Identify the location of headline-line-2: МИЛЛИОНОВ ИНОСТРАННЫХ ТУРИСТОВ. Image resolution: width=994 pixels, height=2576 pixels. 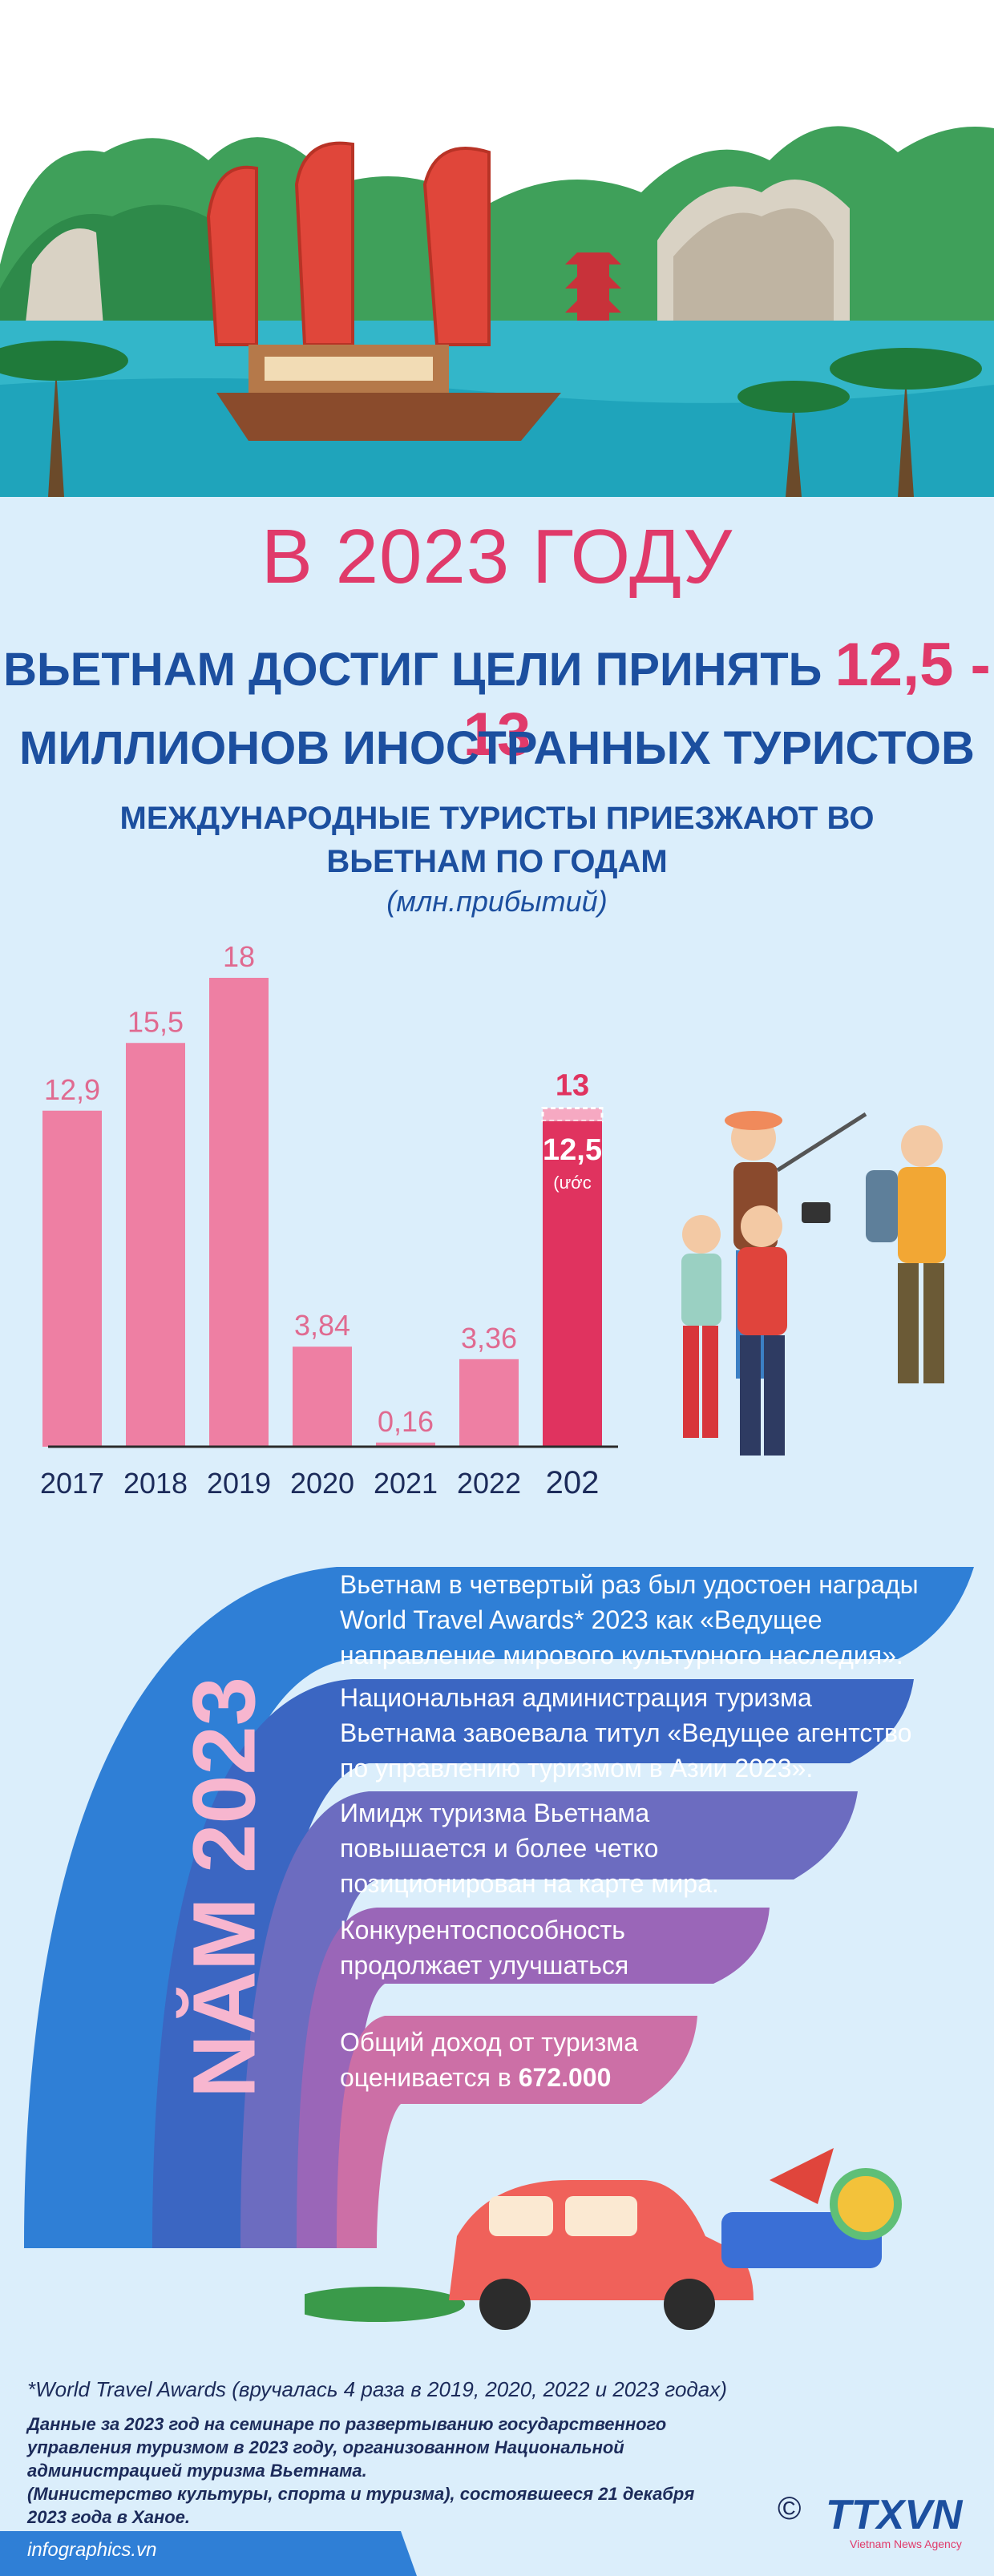
(497, 748).